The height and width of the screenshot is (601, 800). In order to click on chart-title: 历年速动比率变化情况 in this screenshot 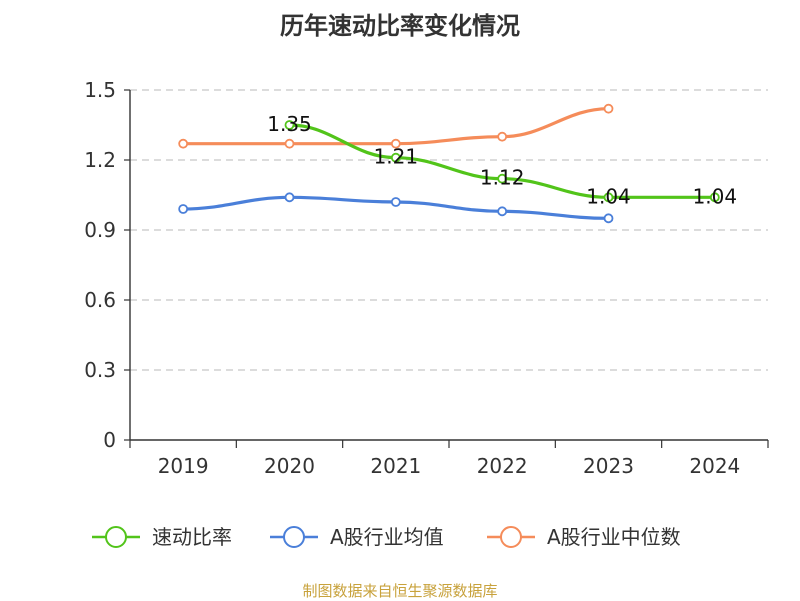, I will do `click(400, 26)`.